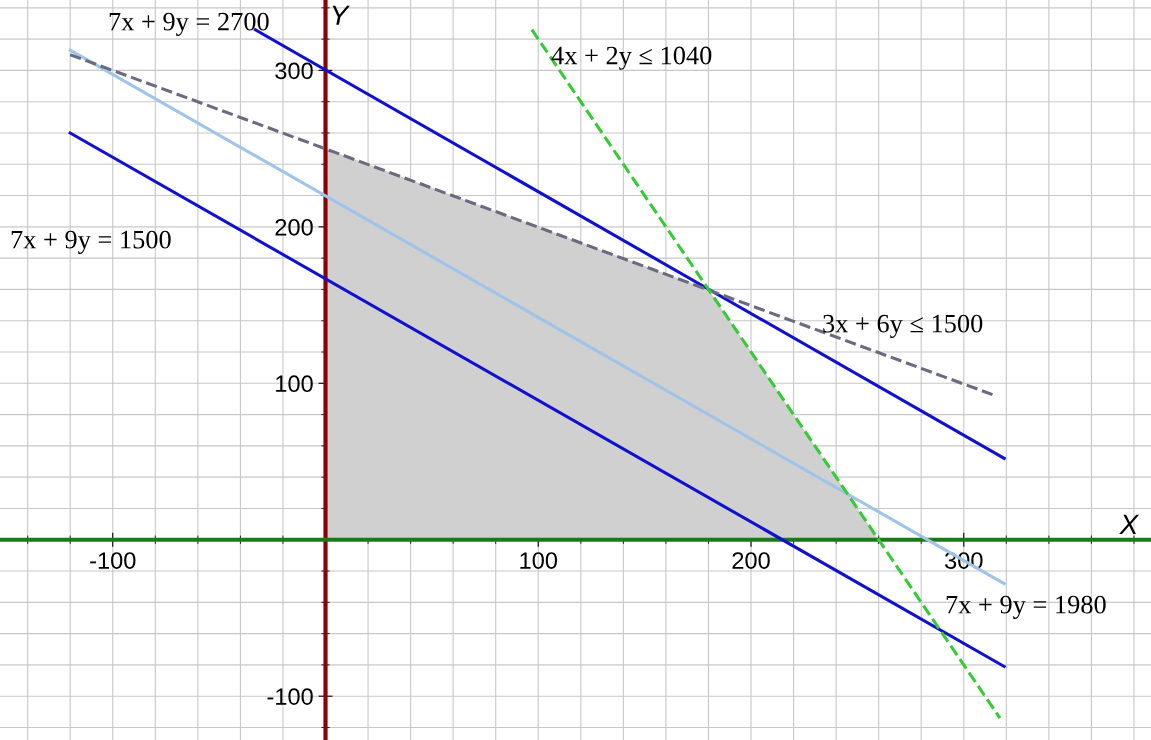 Image resolution: width=1151 pixels, height=740 pixels. I want to click on annotation: 7x + 9y = 1500, so click(91, 242).